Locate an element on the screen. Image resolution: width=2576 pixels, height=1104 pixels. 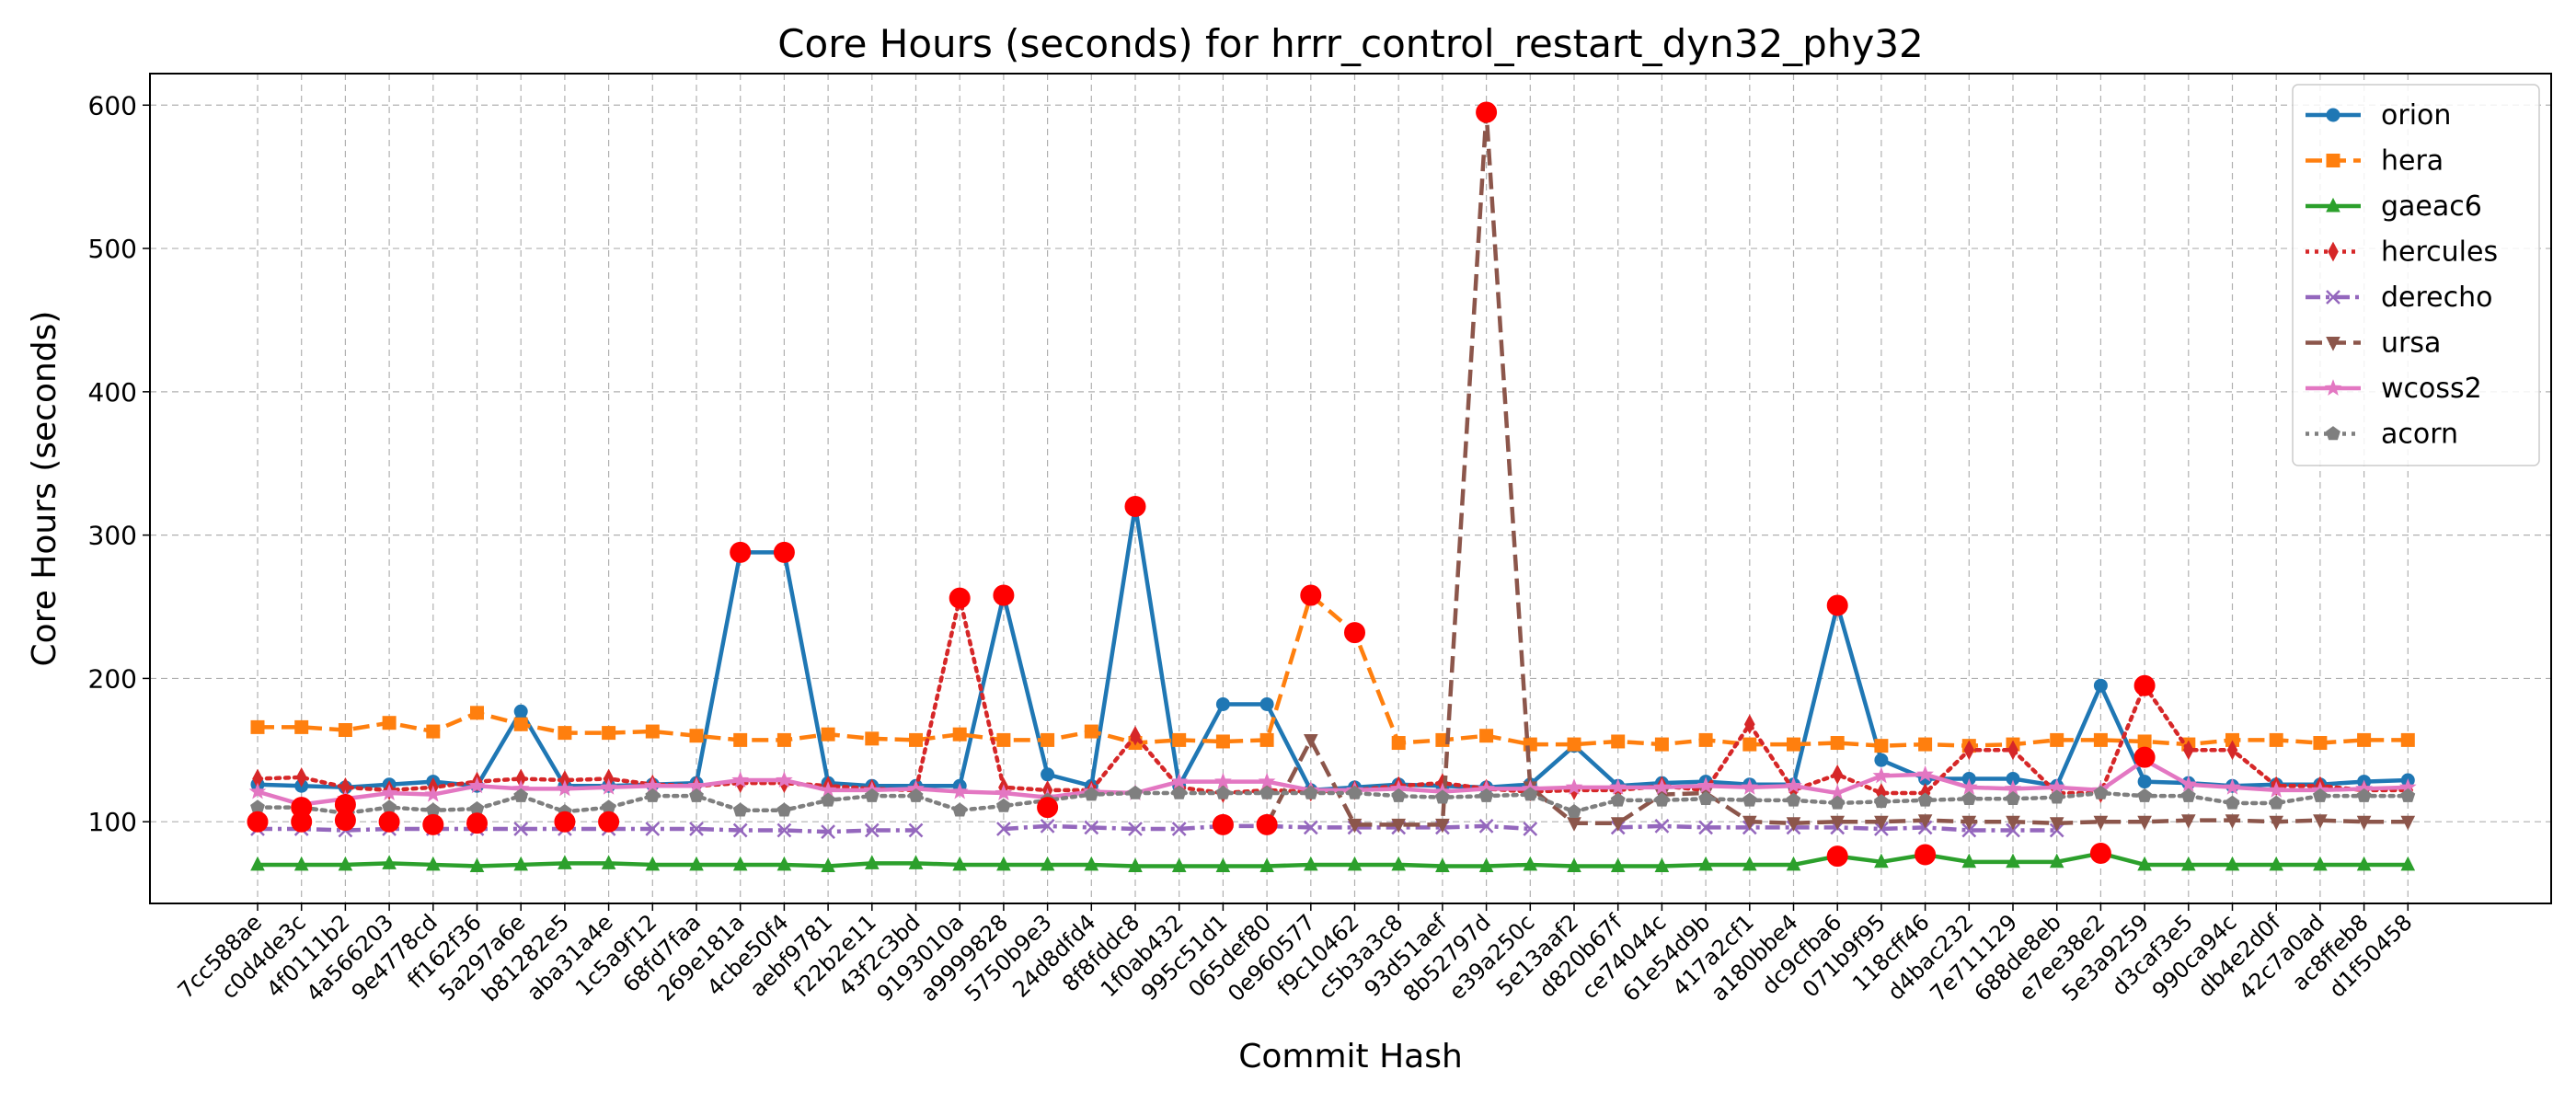
legend-label: ursa is located at coordinates (2411, 344).